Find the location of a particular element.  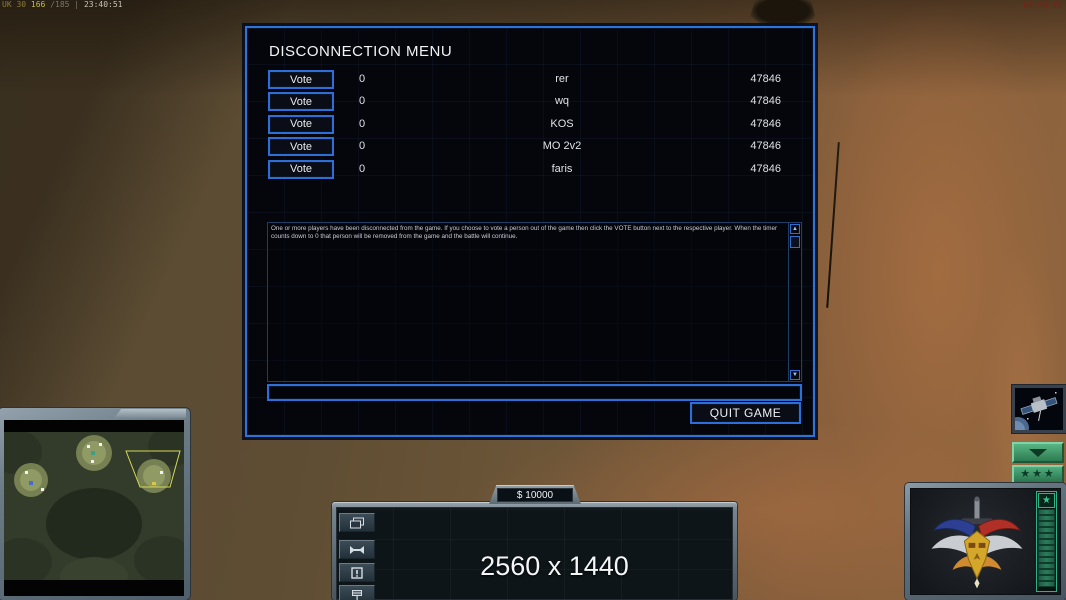

money-tab: $ 10000 is located at coordinates (535, 494).